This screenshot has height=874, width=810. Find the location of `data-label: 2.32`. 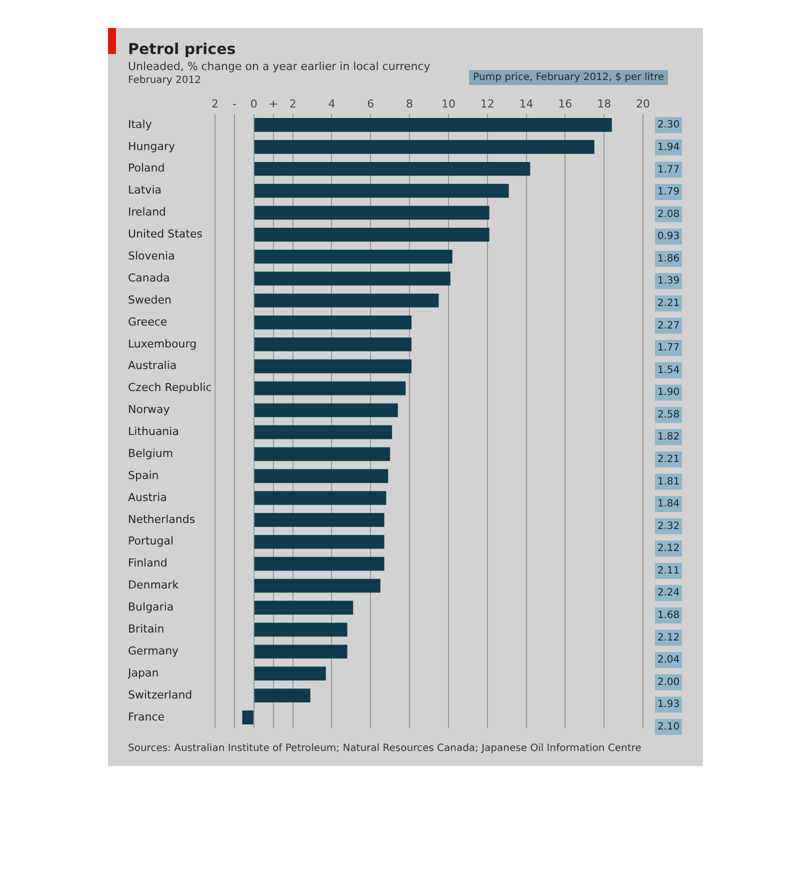

data-label: 2.32 is located at coordinates (668, 526).